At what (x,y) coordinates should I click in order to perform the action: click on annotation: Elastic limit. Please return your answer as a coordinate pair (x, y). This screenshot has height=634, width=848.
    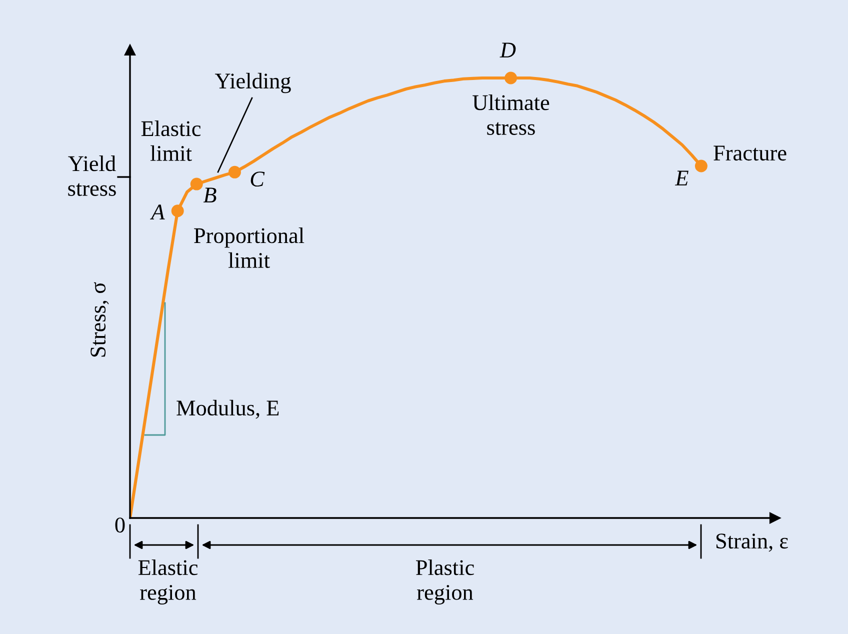
    Looking at the image, I should click on (171, 140).